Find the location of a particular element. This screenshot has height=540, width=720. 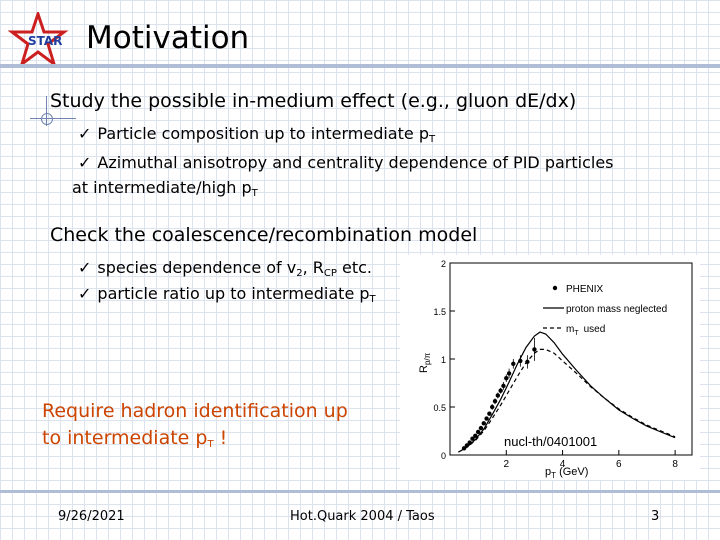

slide-title: Motivation is located at coordinates (168, 38).